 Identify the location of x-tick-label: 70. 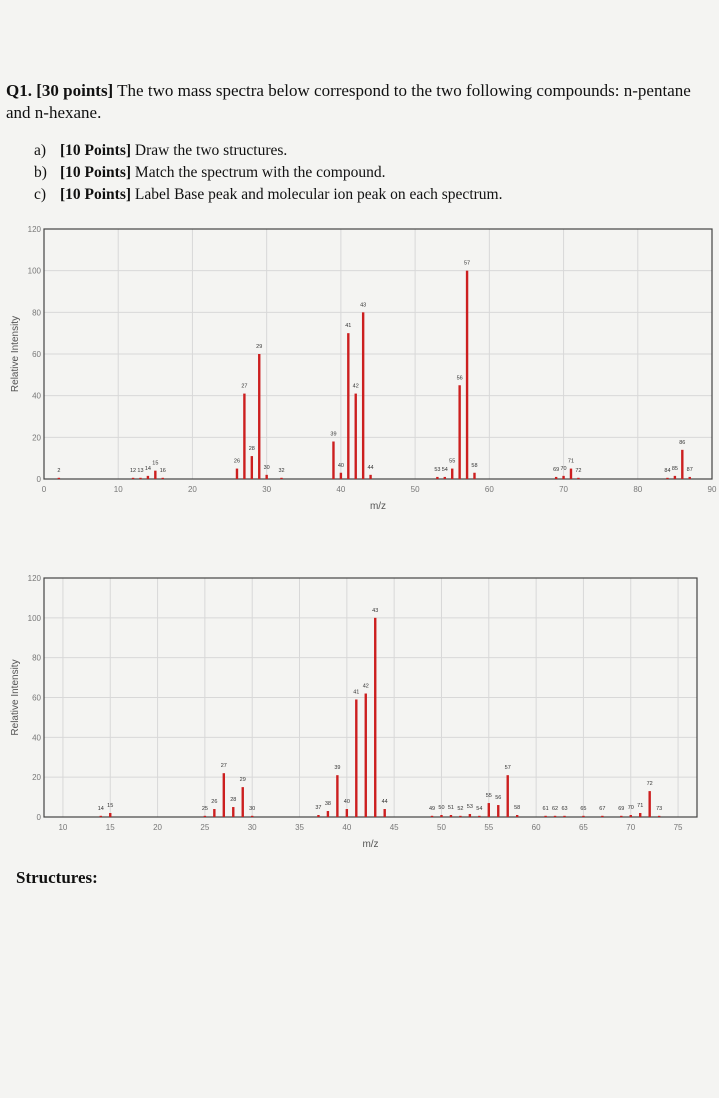
(630, 827).